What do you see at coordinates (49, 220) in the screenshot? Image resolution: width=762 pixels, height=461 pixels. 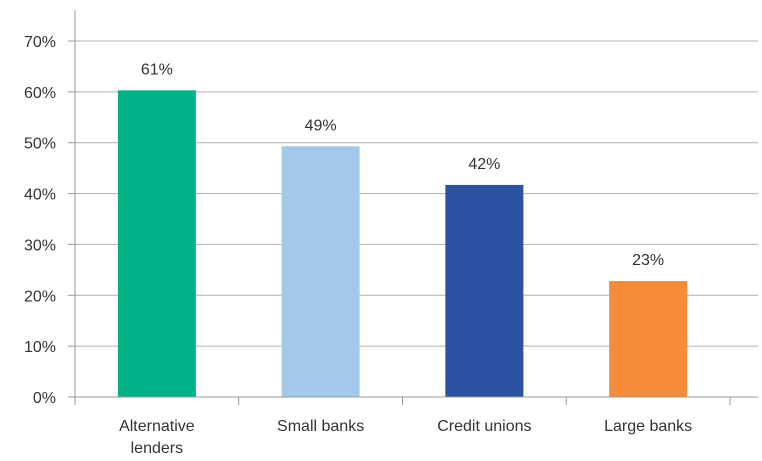 I see `y-axis-ticks: 0% 10% 20% 30% 40% 50% 60% 70%` at bounding box center [49, 220].